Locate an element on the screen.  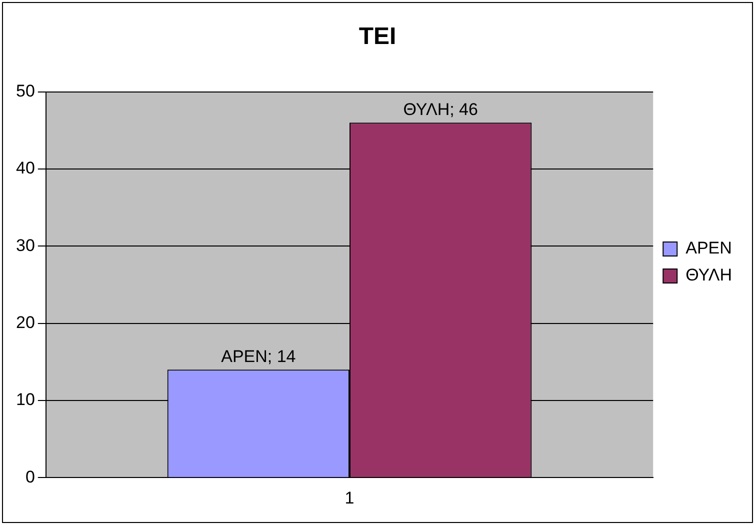
data-label: ΘΥΛΗ; 46 is located at coordinates (440, 109).